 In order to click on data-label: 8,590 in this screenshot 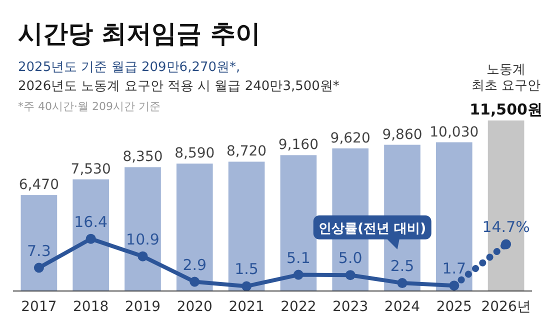, I will do `click(194, 154)`.